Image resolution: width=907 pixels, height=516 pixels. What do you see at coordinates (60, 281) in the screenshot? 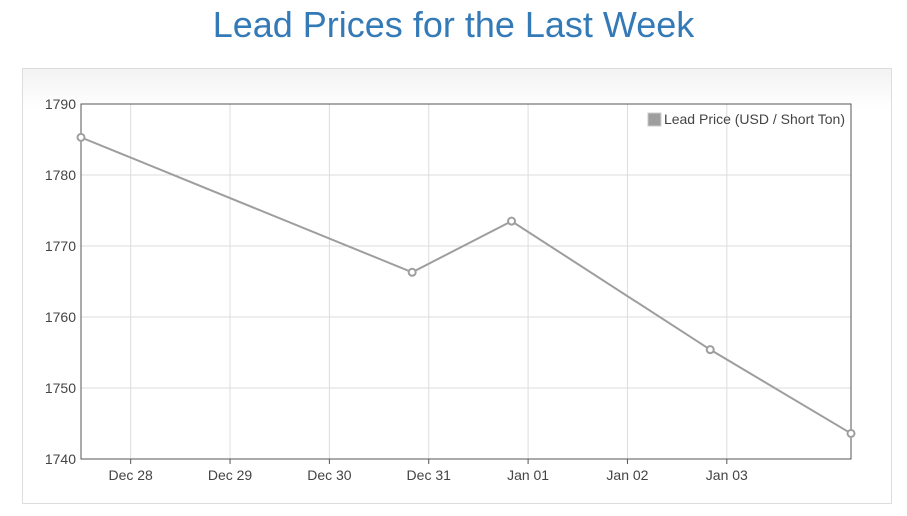
I see `y-axis: 1790 1780 1770 1760 1750 1740` at bounding box center [60, 281].